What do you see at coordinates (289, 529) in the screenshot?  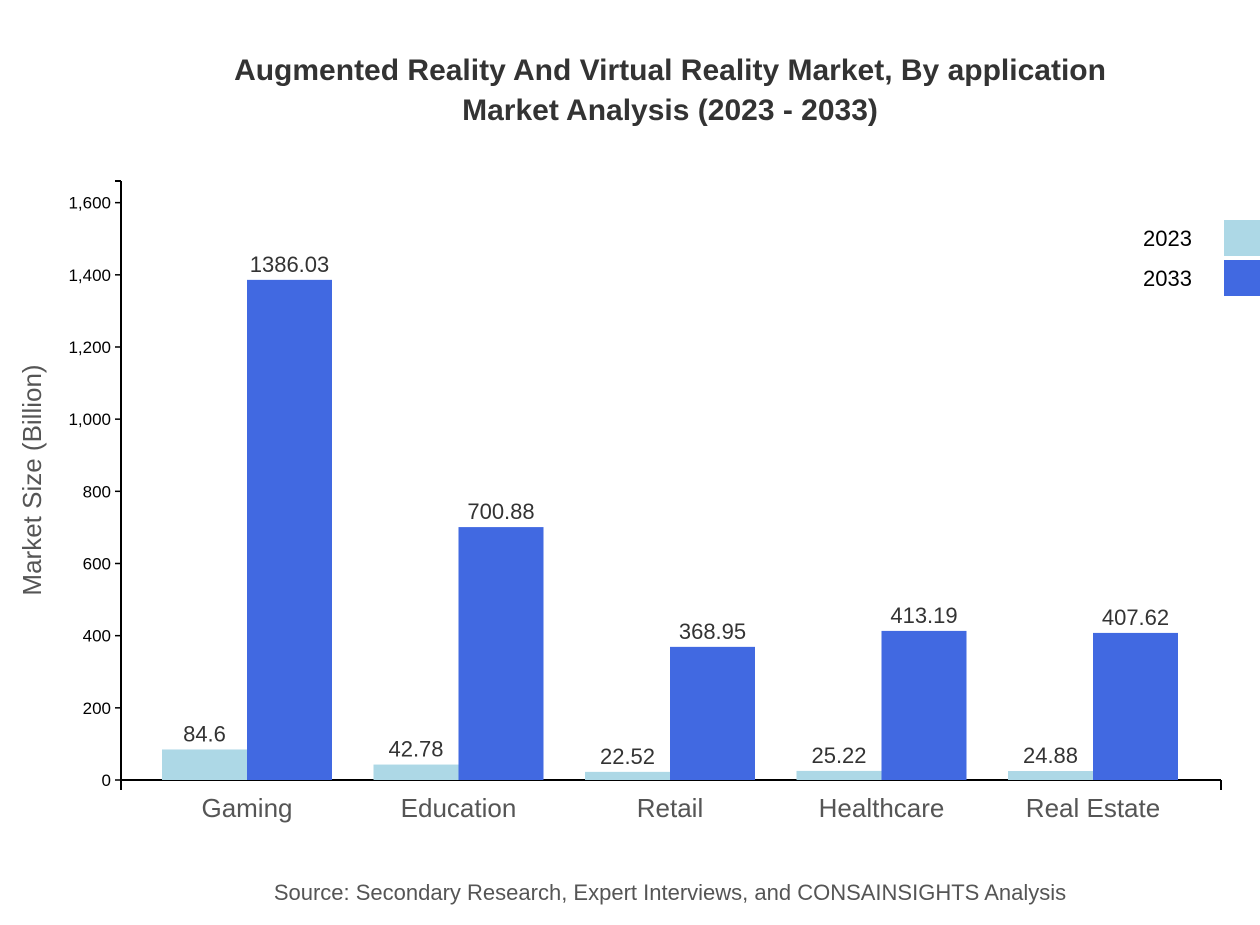 I see `bar-2033-gaming` at bounding box center [289, 529].